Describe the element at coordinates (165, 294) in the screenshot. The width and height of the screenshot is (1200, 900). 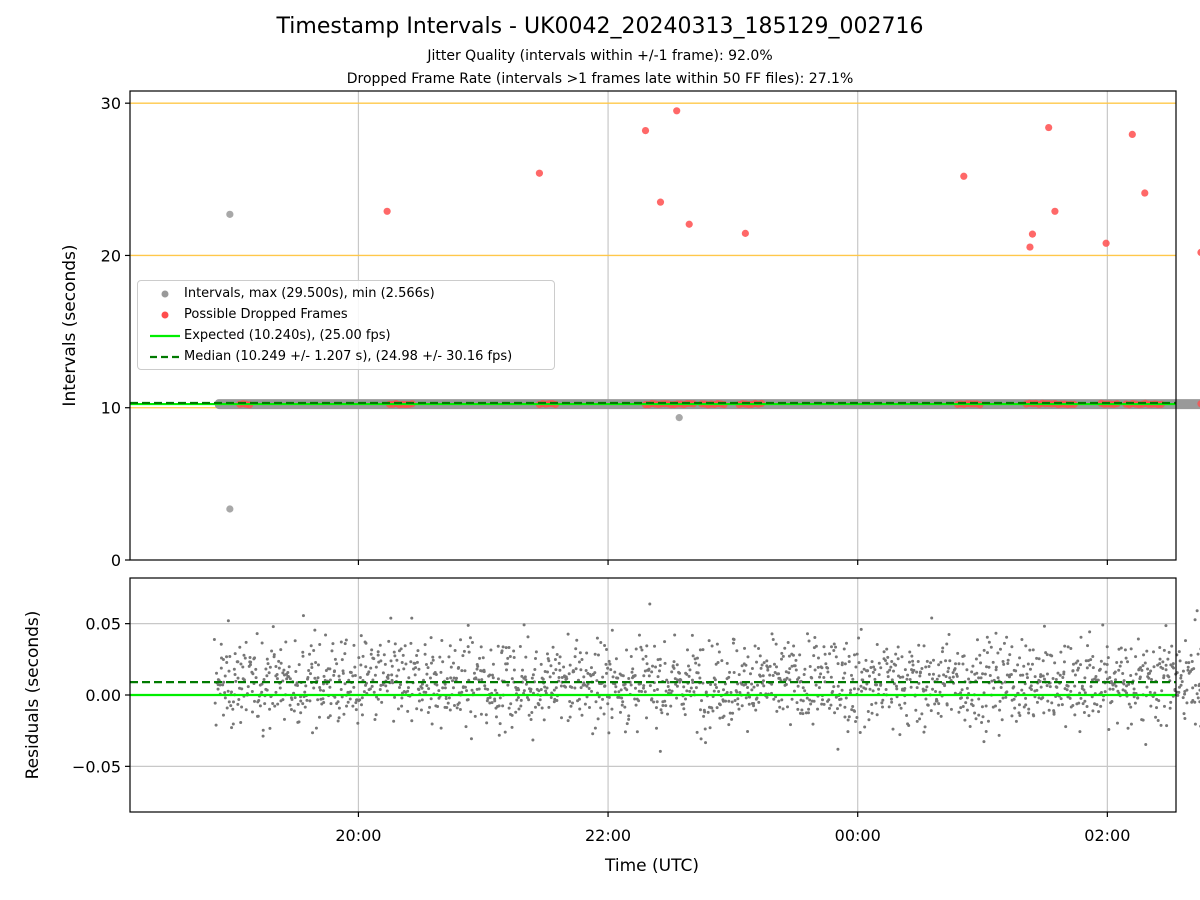
I see `legend-dot-gray-icon` at that location.